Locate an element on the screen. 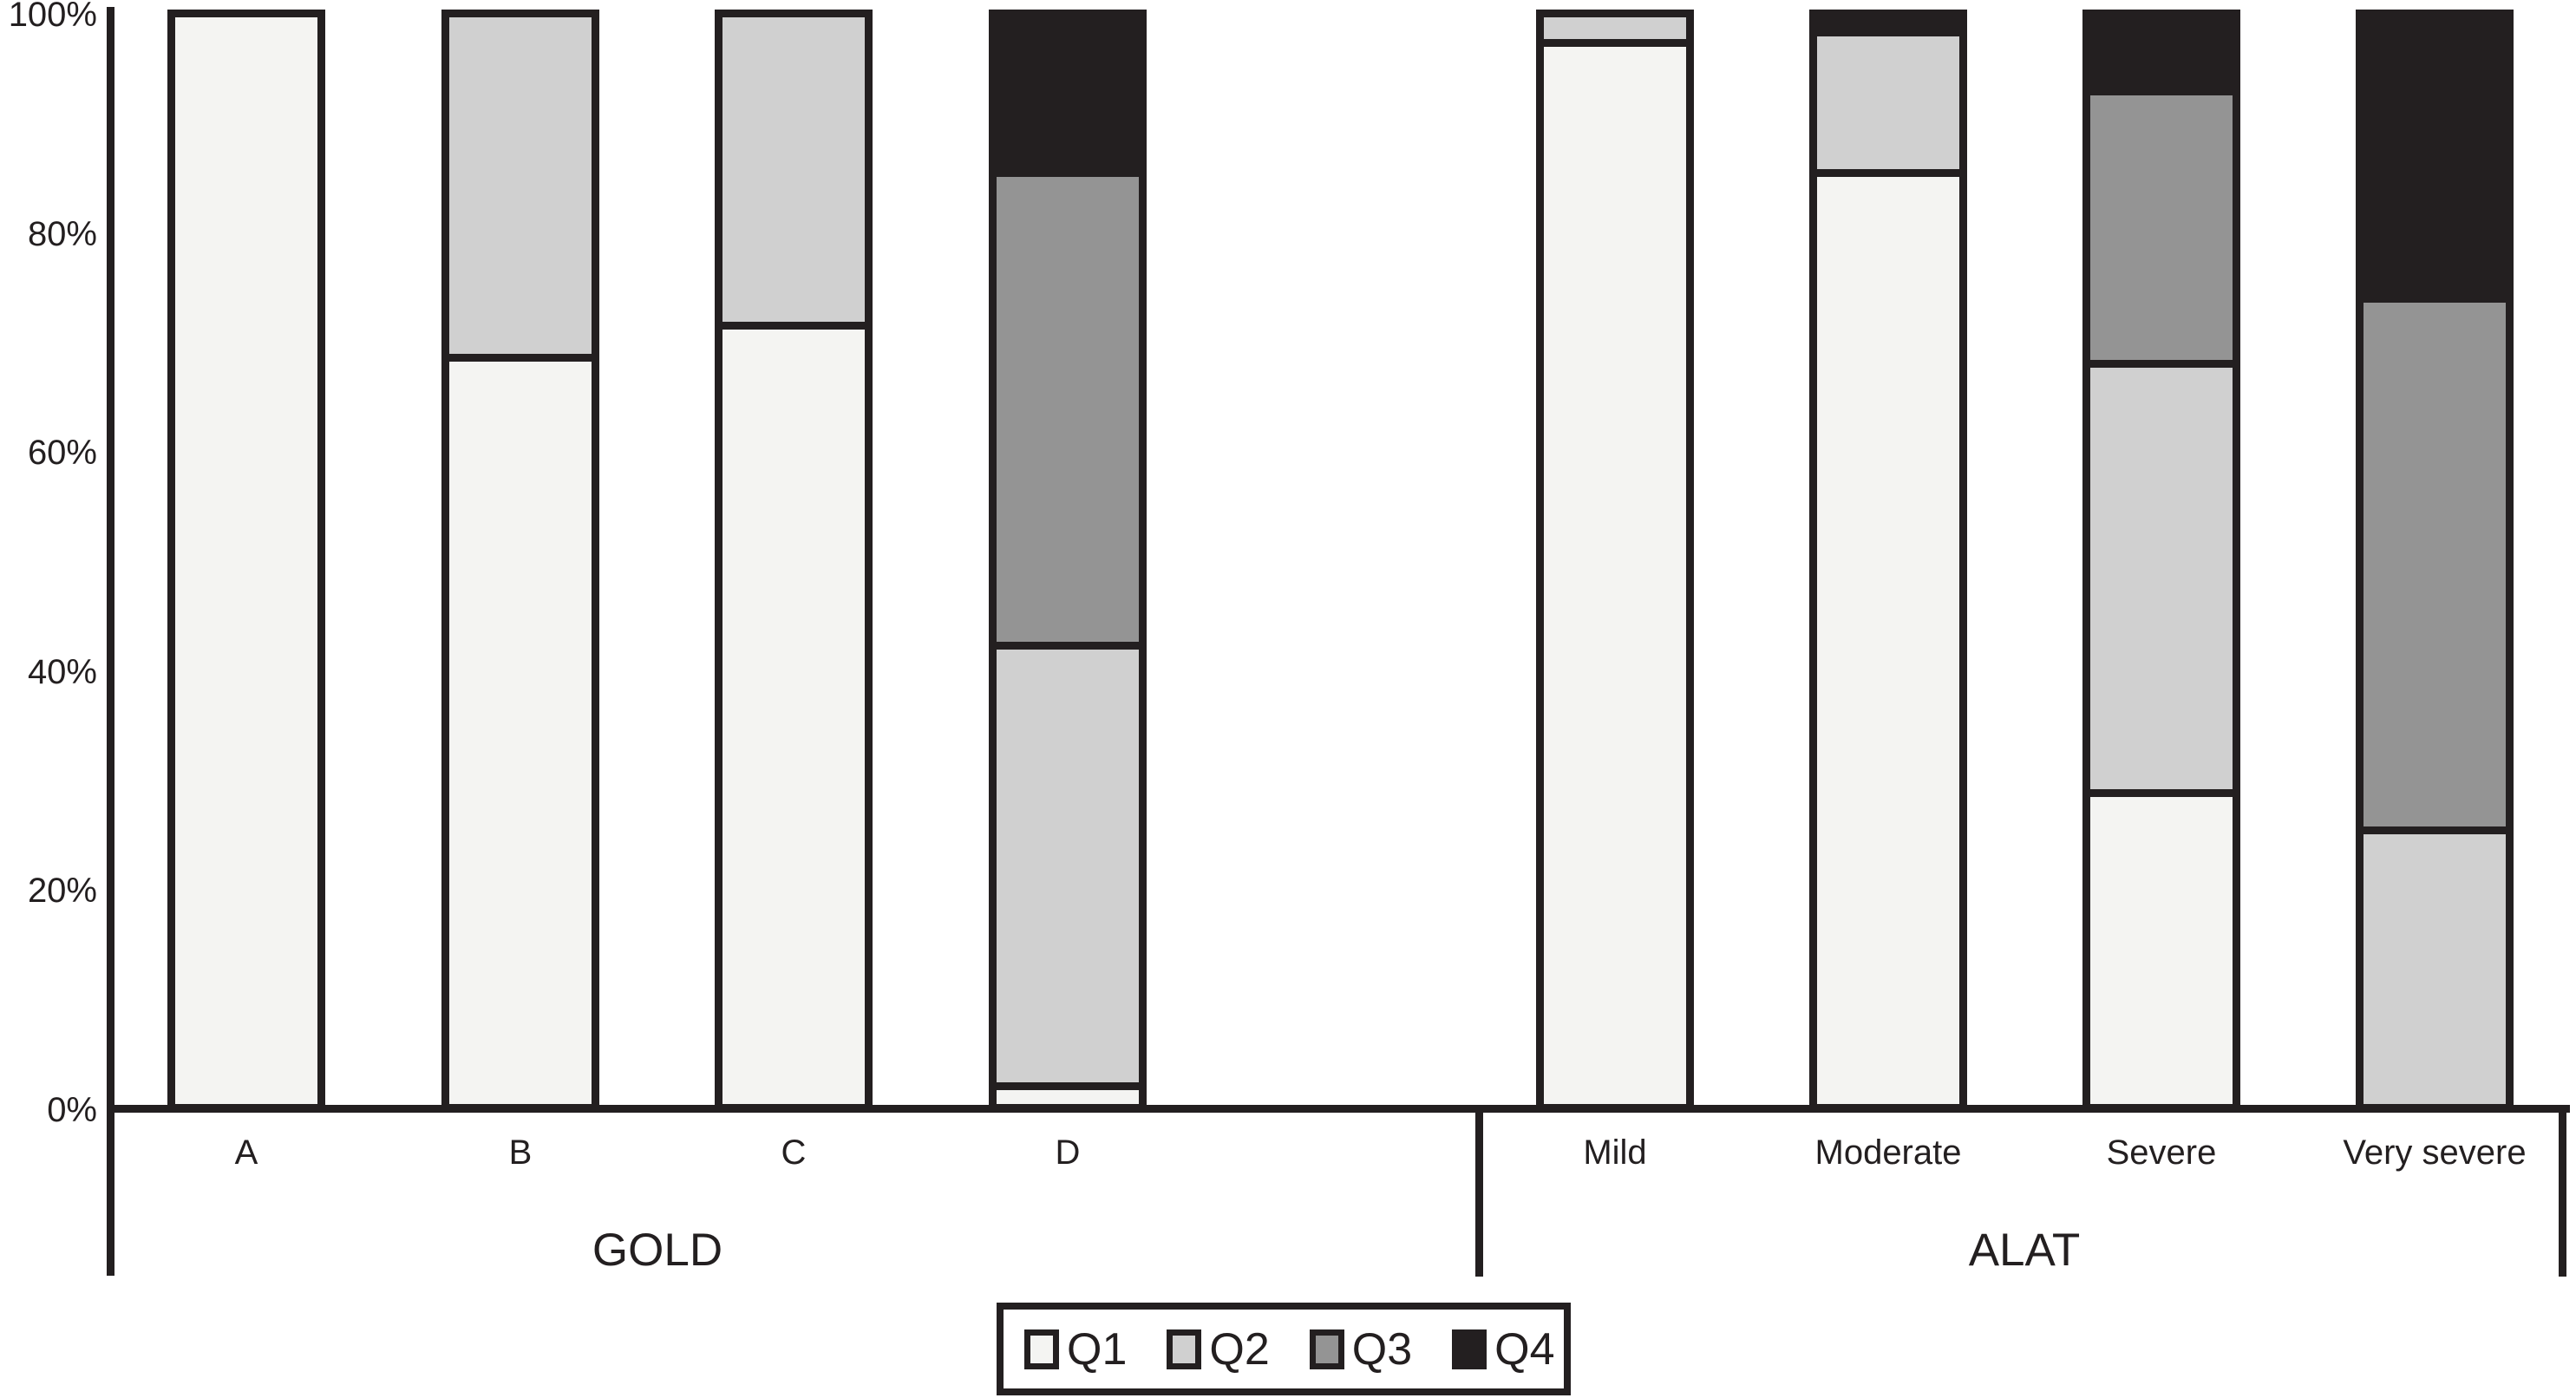  bar-d is located at coordinates (1068, 561).